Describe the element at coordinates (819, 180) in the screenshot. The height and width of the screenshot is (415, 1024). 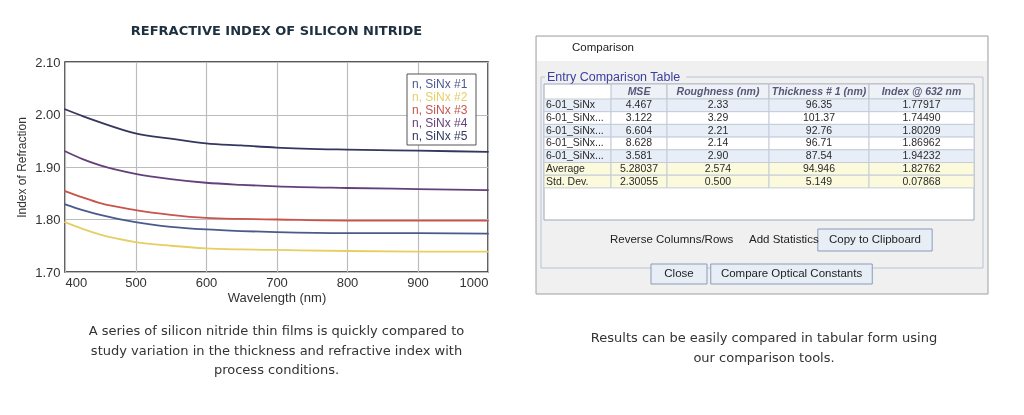
I see `data-label: 5.149` at that location.